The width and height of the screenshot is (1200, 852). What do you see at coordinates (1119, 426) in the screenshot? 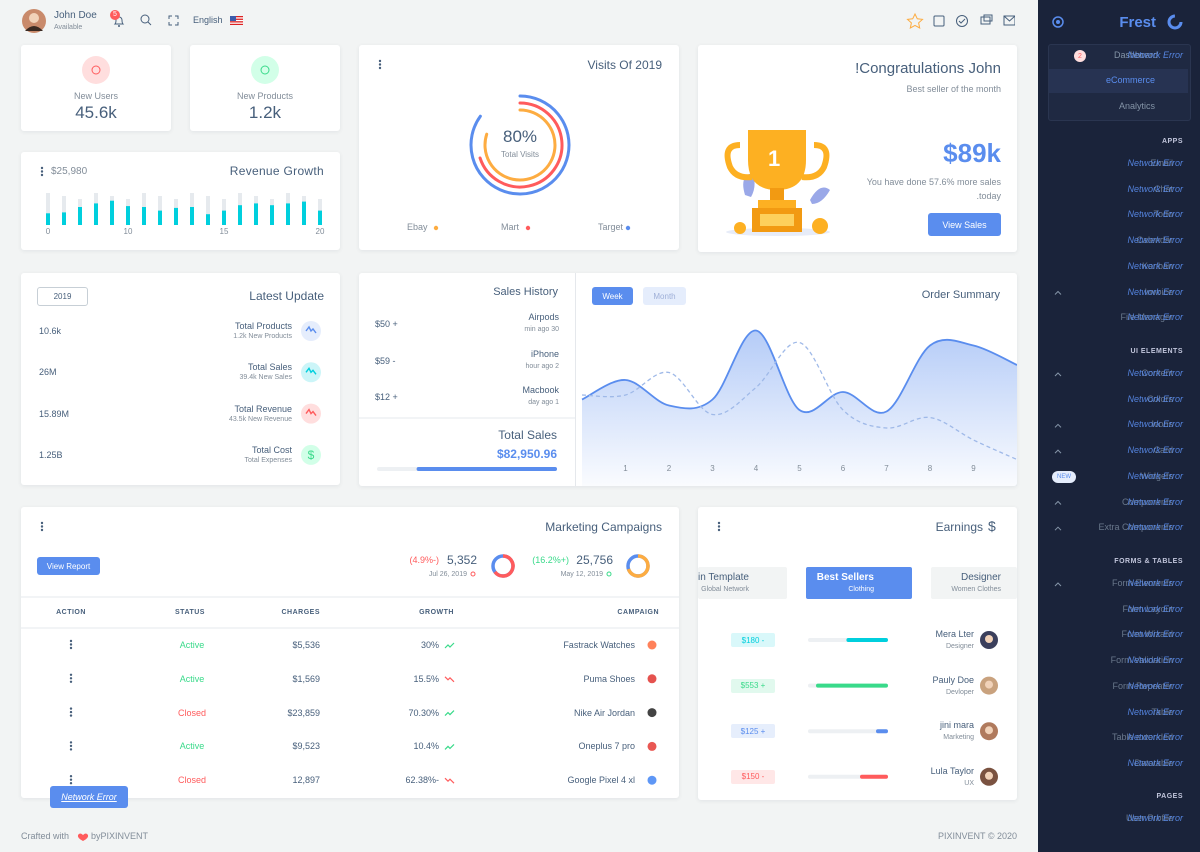
I see `sidebar` at bounding box center [1119, 426].